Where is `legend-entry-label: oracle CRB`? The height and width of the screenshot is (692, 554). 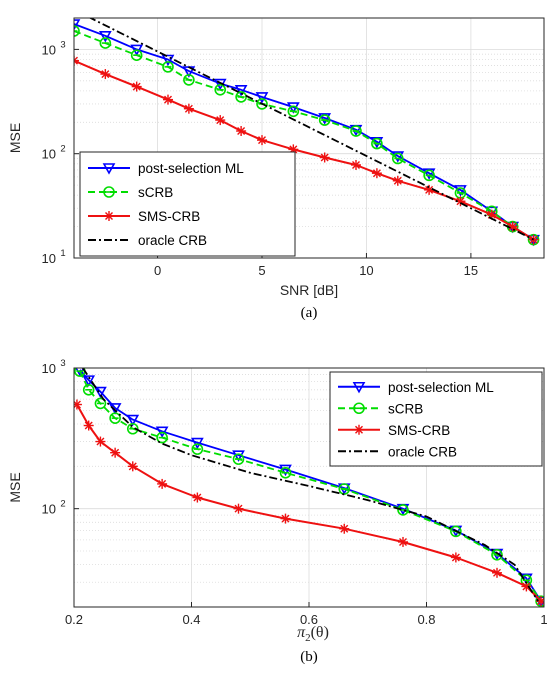 legend-entry-label: oracle CRB is located at coordinates (172, 240).